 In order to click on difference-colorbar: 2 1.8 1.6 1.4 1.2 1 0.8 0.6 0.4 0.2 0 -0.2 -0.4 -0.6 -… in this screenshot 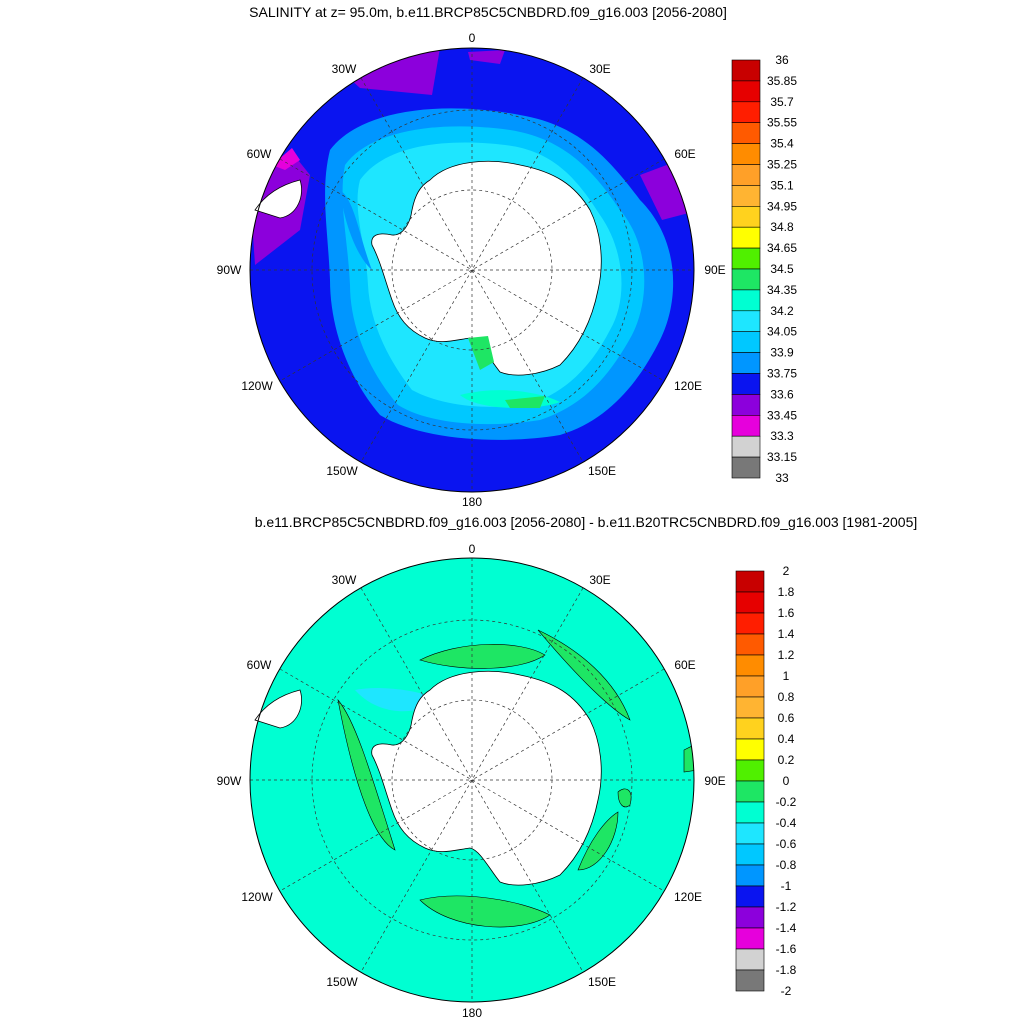, I will do `click(766, 781)`.